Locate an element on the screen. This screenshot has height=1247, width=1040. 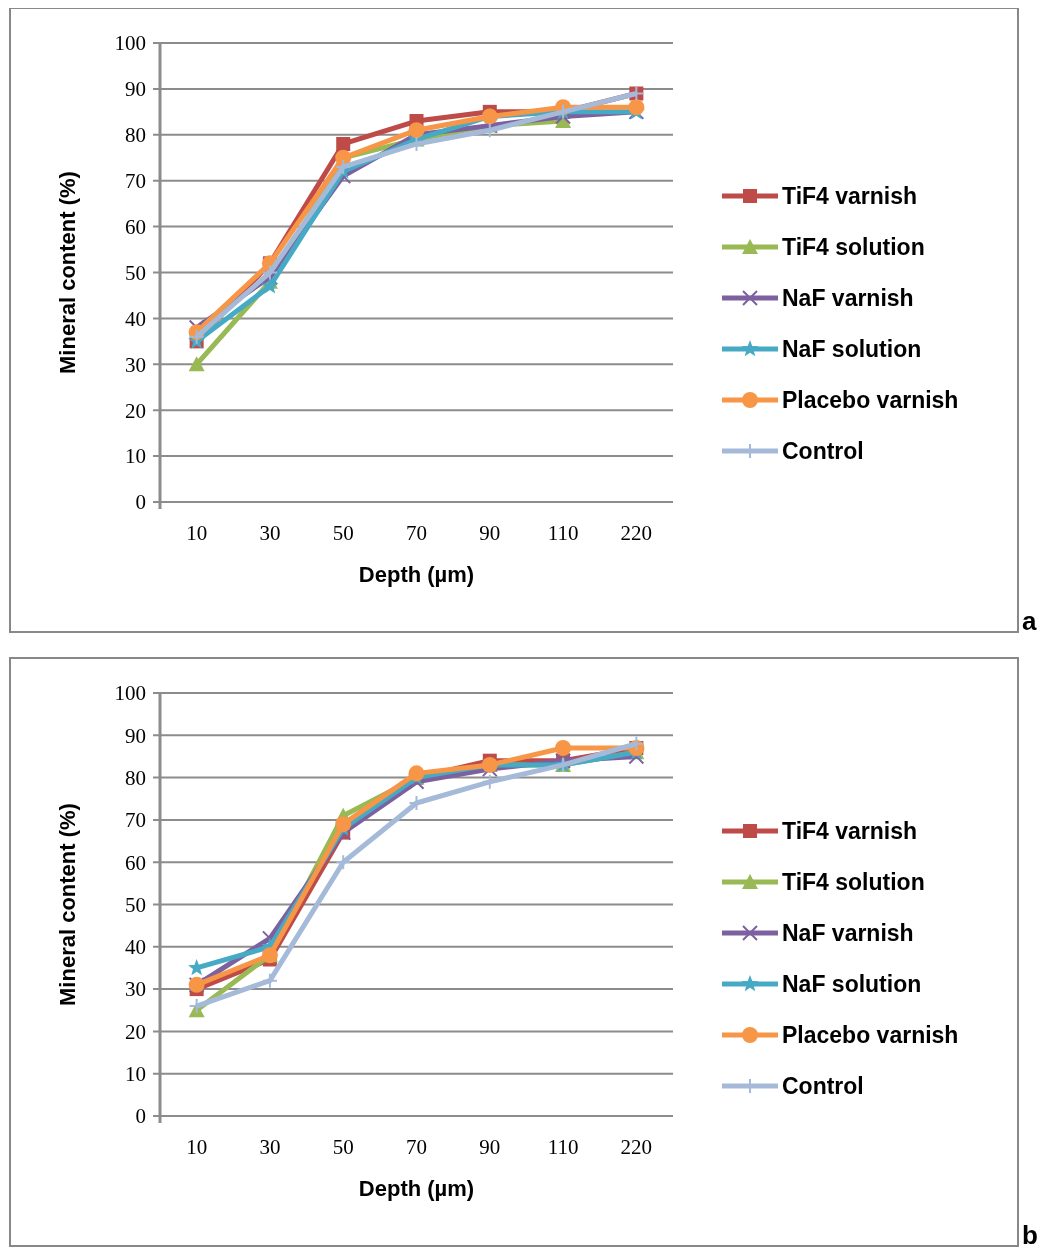
text: b is located at coordinates (1030, 1233).